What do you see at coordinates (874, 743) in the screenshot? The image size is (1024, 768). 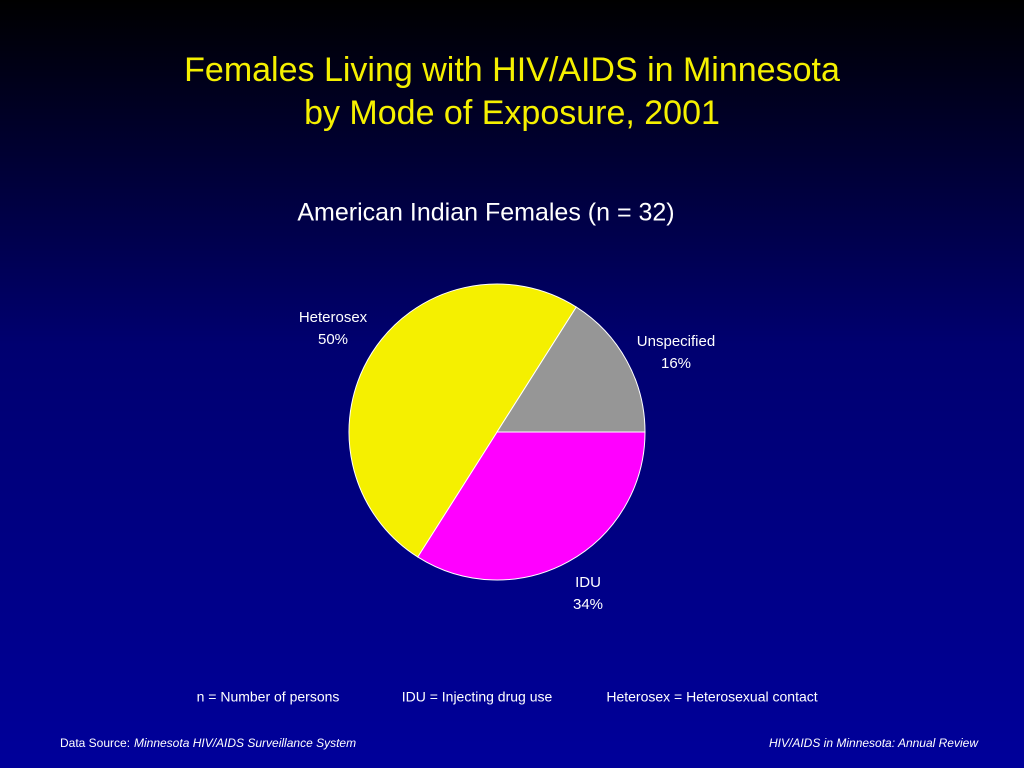 I see `credit: HIV/AIDS in Minnesota: Annual Review` at bounding box center [874, 743].